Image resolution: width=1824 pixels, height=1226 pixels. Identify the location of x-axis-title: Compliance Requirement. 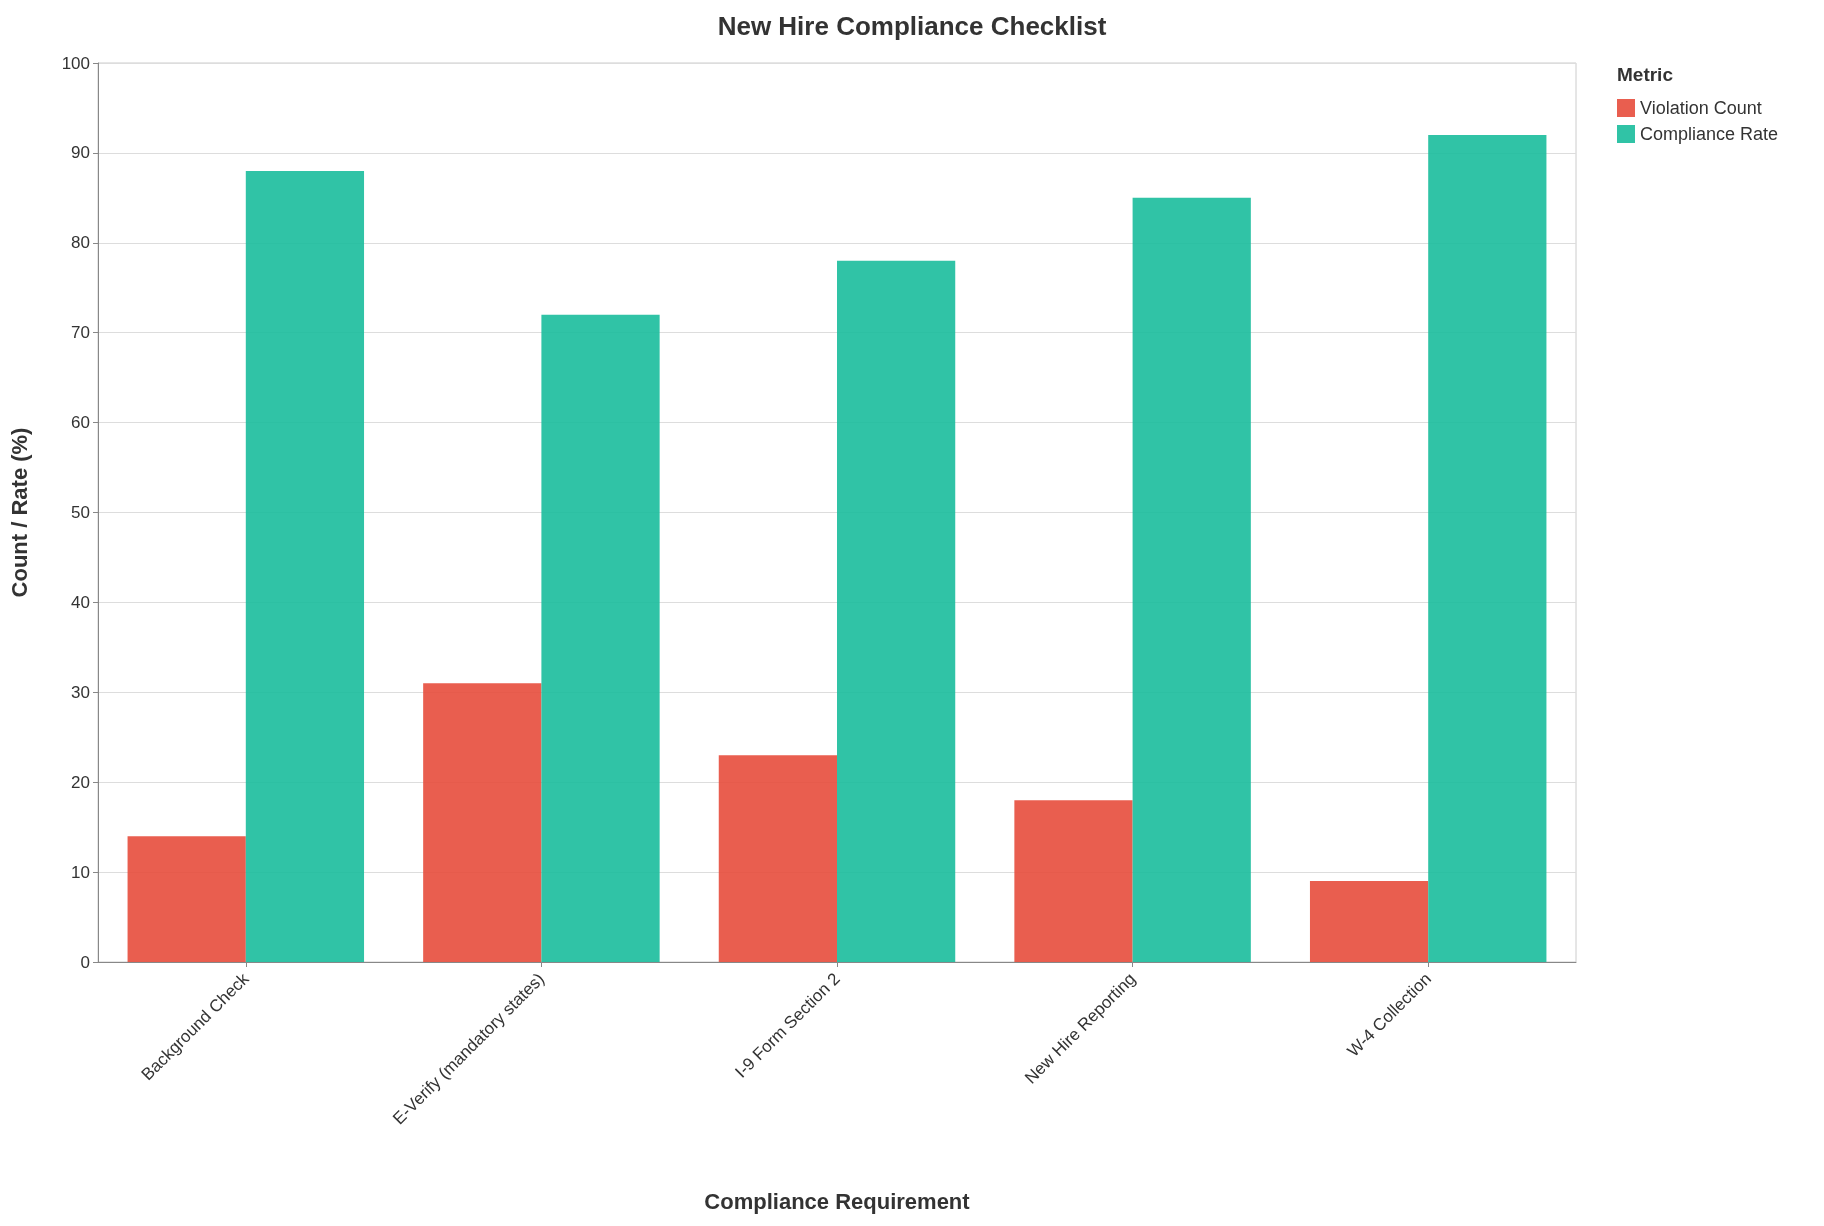
(837, 1201).